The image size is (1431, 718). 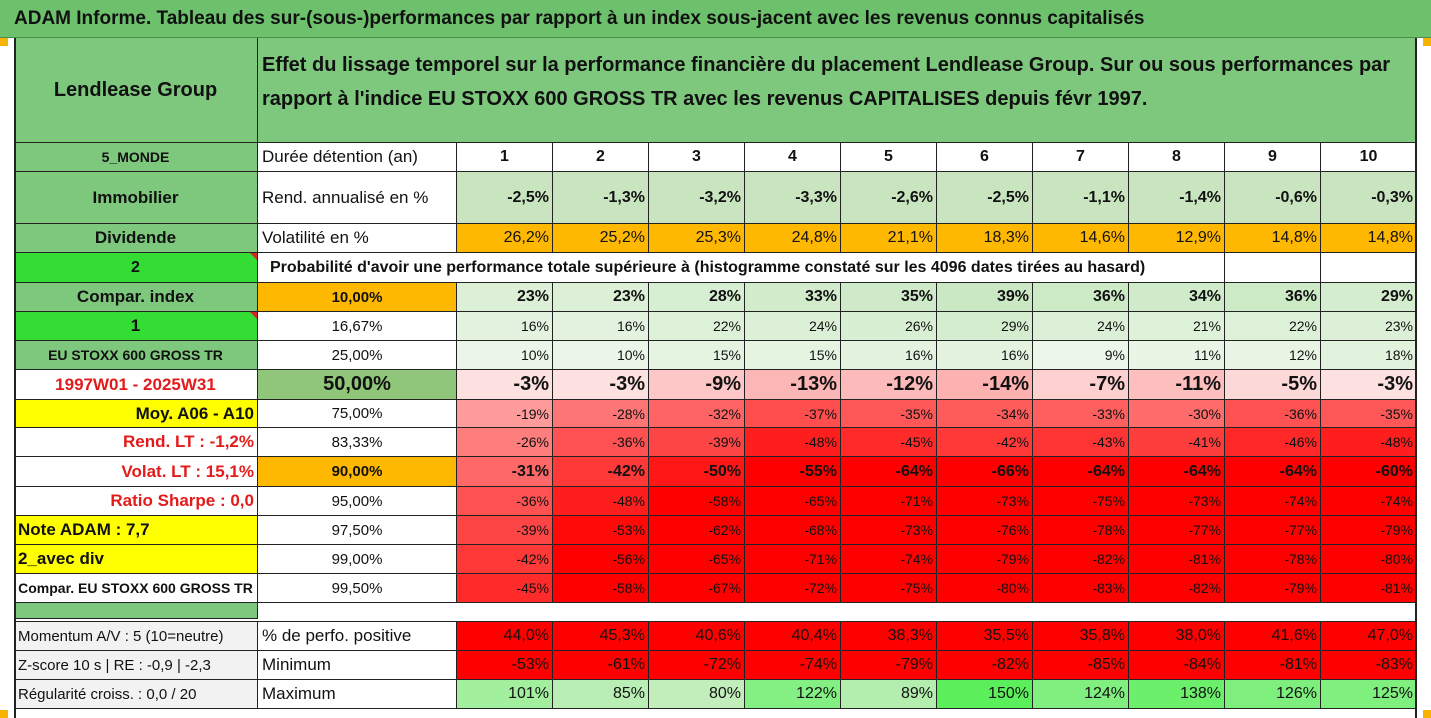 What do you see at coordinates (136, 694) in the screenshot?
I see `stat-side-label: Régularité croiss. : 0,0 / 20` at bounding box center [136, 694].